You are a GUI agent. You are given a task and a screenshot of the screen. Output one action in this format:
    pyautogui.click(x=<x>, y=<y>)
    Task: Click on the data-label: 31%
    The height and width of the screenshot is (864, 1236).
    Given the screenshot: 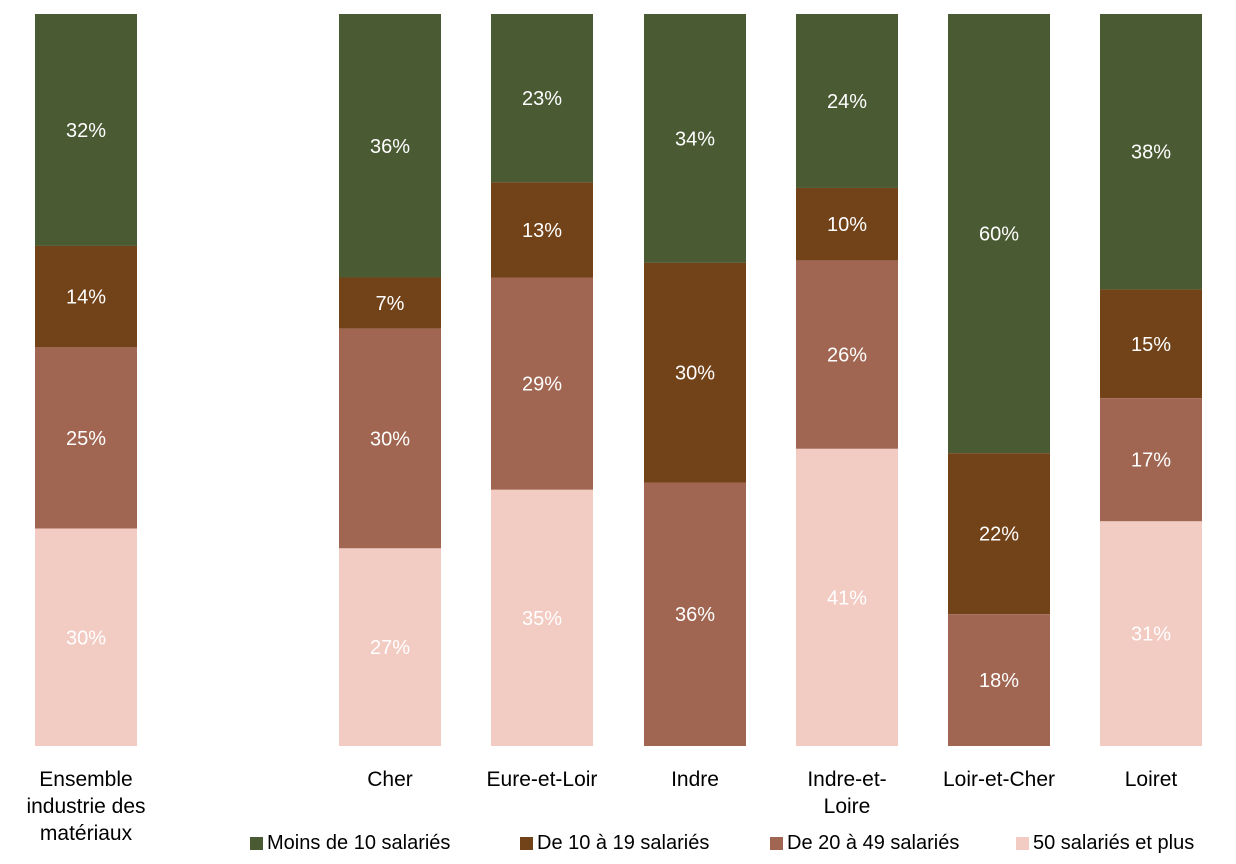 What is the action you would take?
    pyautogui.click(x=1151, y=635)
    